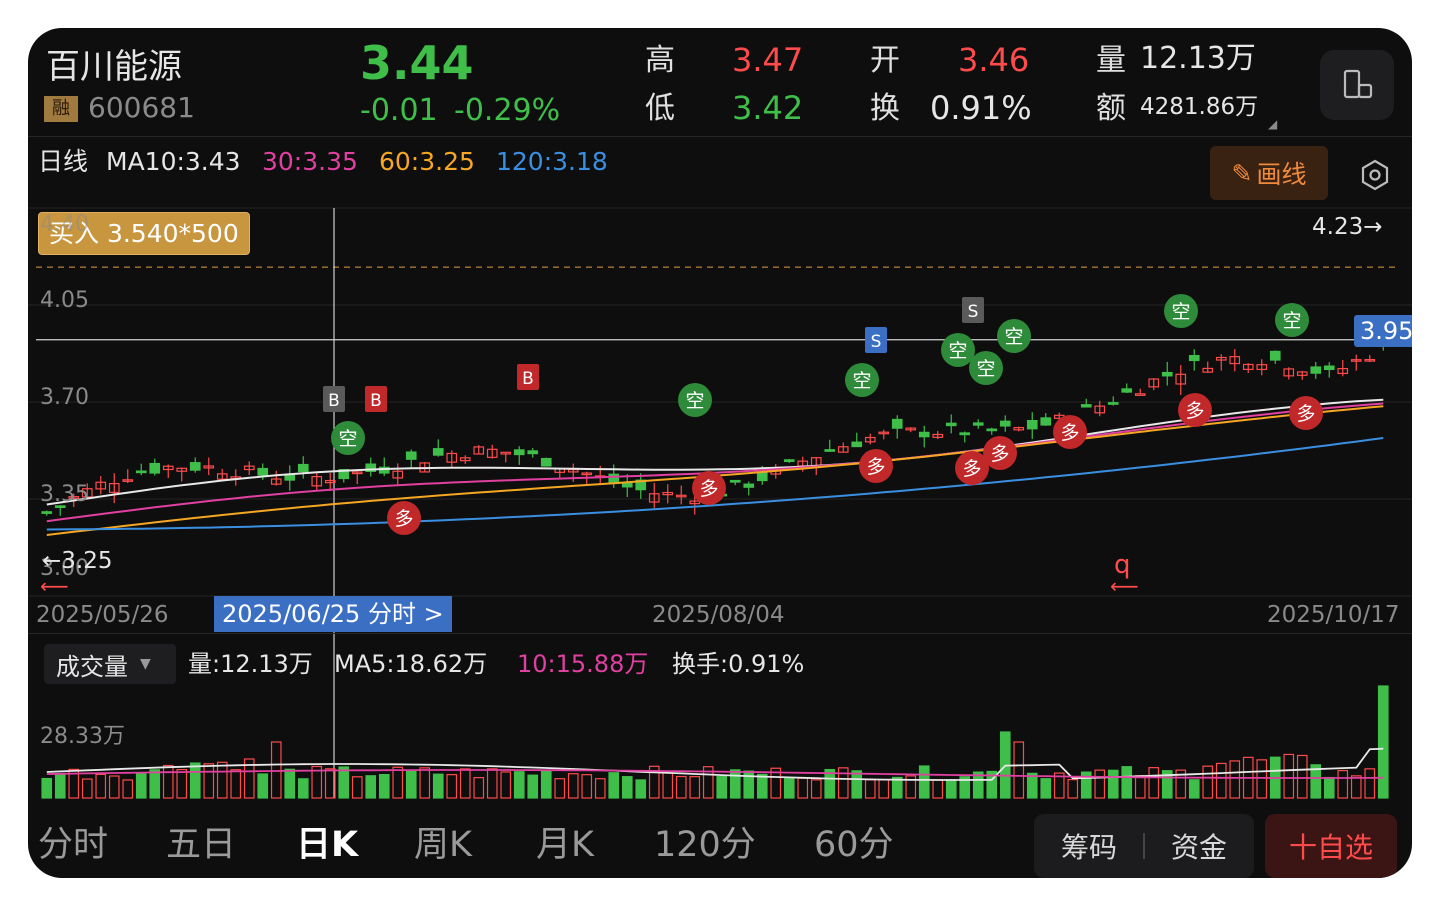  Describe the element at coordinates (141, 107) in the screenshot. I see `stock-code: 600681` at that location.